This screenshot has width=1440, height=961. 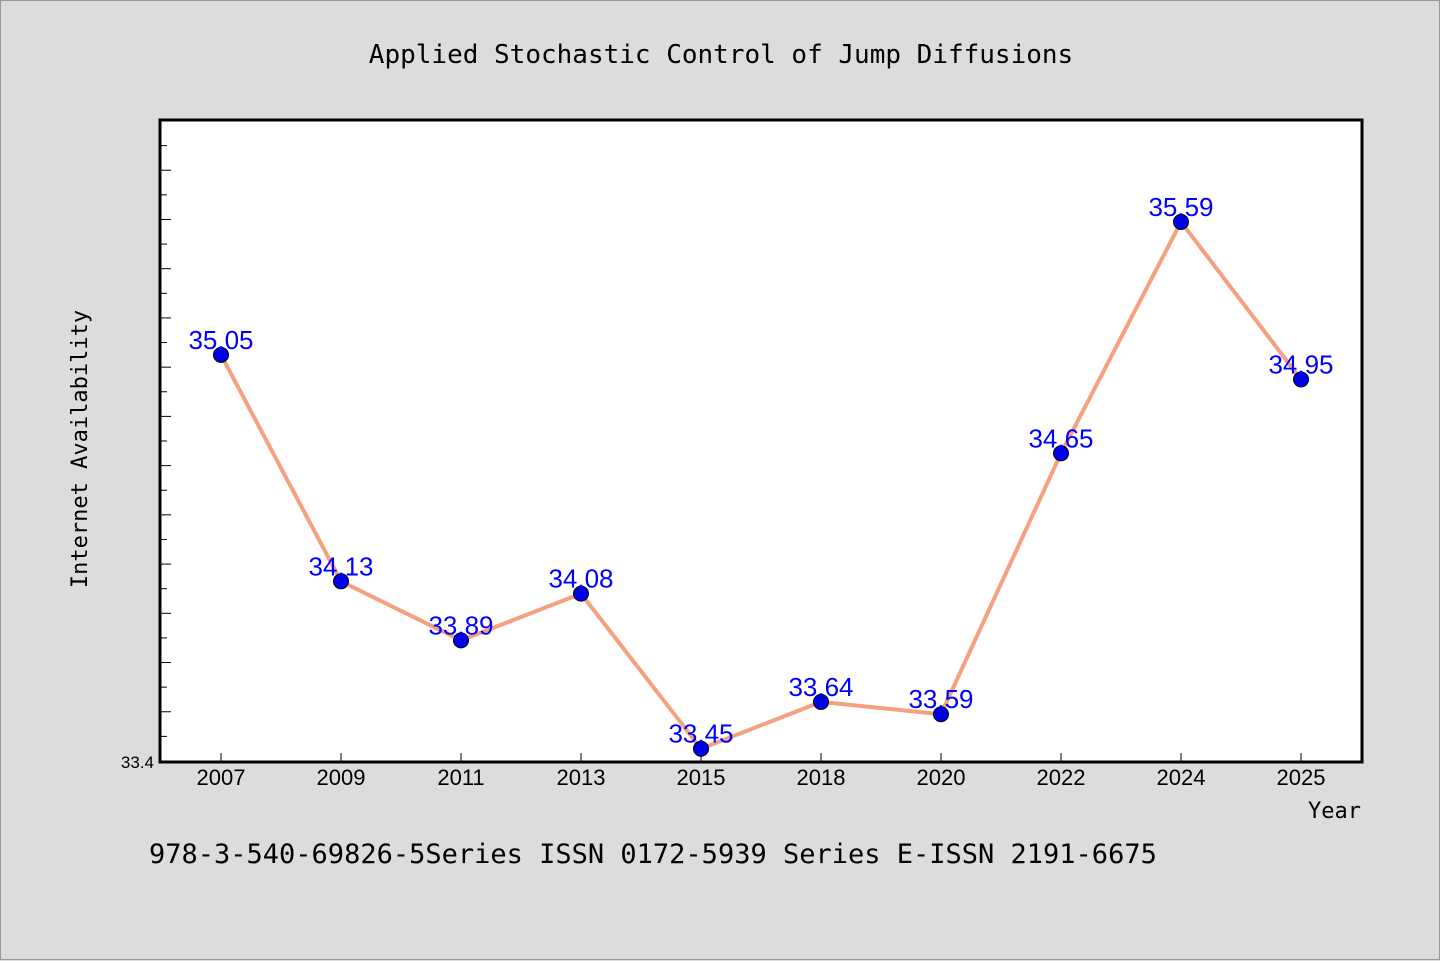 What do you see at coordinates (1060, 438) in the screenshot?
I see `data-label: 34.65` at bounding box center [1060, 438].